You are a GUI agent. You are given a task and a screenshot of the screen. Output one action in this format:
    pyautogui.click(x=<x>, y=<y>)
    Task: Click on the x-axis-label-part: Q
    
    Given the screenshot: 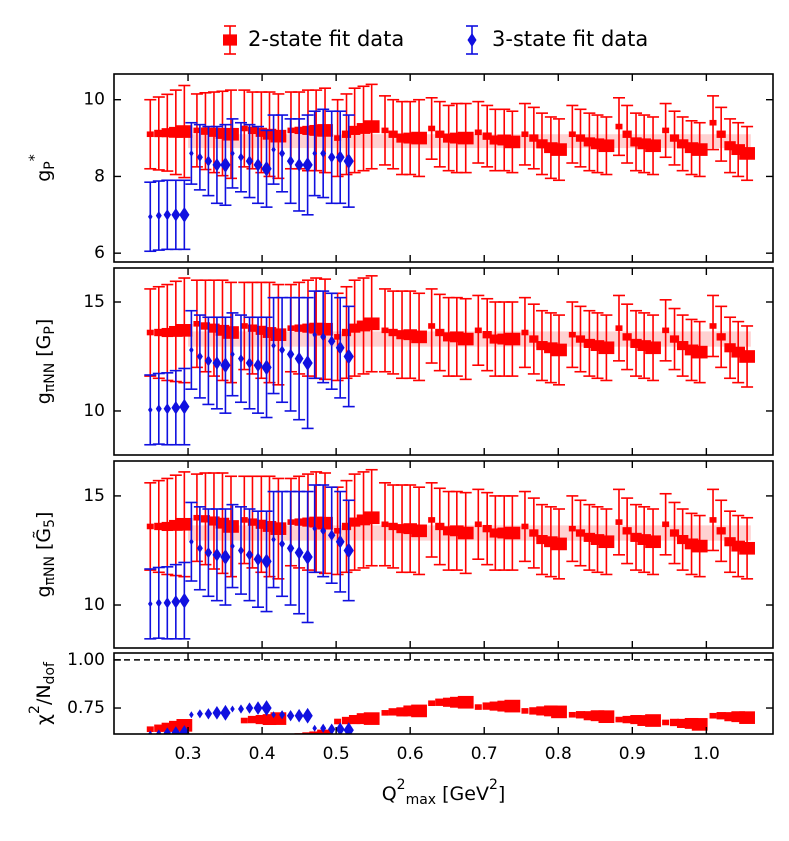 What is the action you would take?
    pyautogui.click(x=389, y=794)
    